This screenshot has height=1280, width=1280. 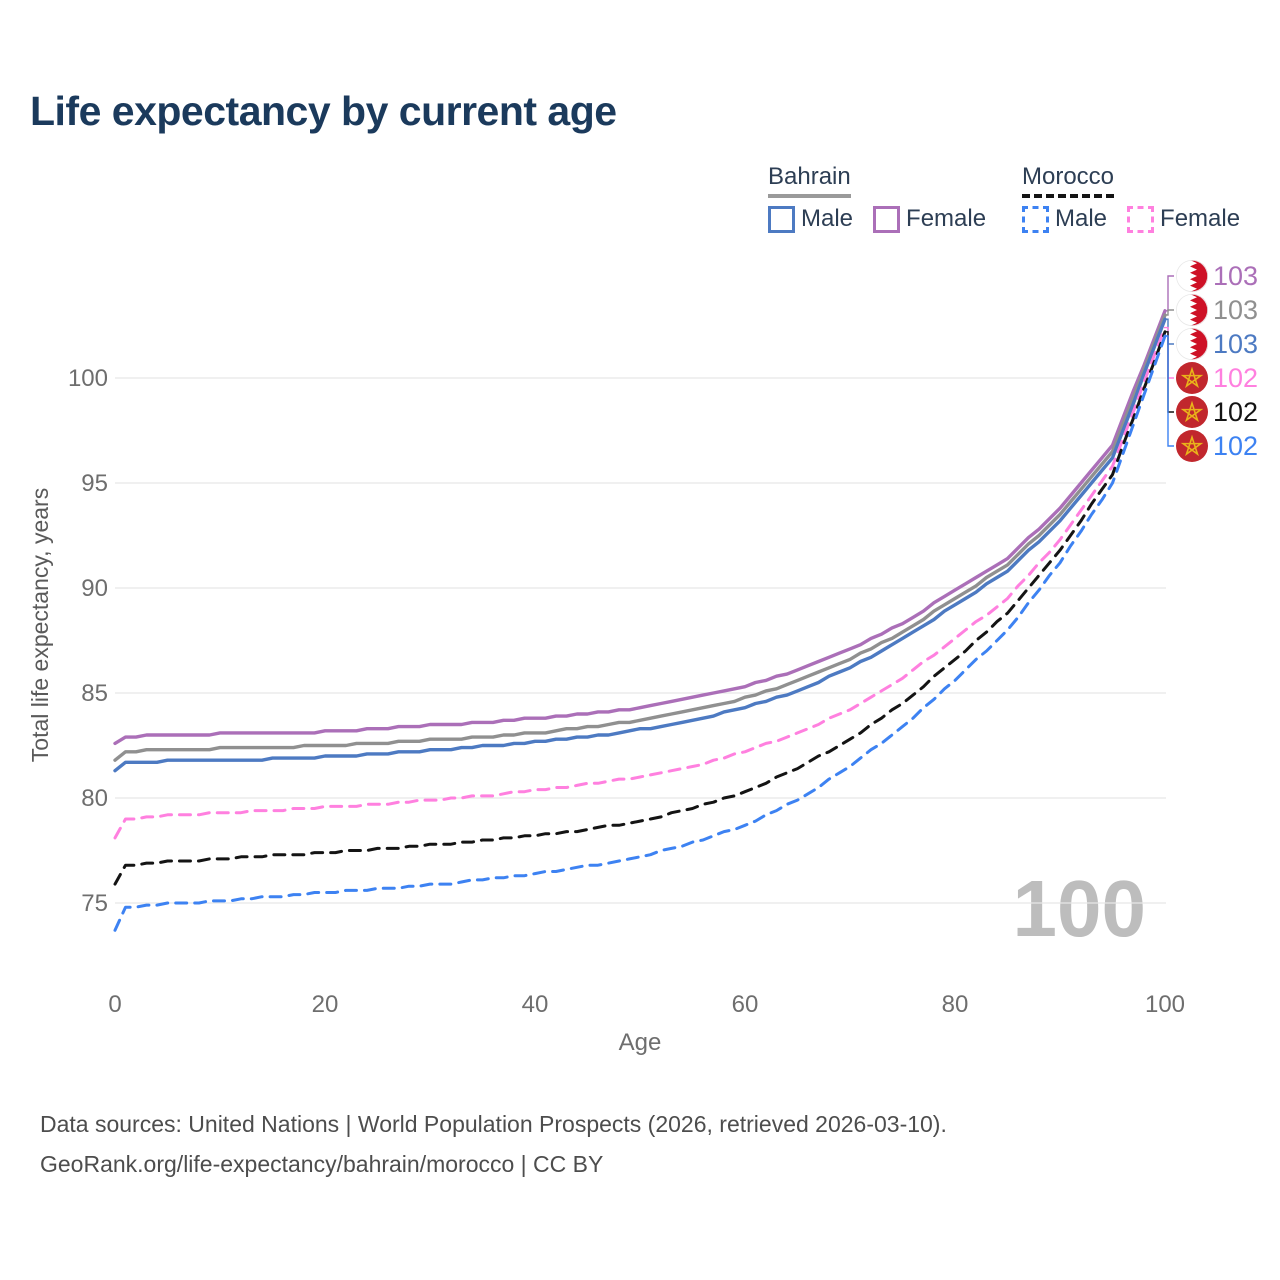 I want to click on x-axis-tick-labels: 0 20 40 60 80 100, so click(x=646, y=1004).